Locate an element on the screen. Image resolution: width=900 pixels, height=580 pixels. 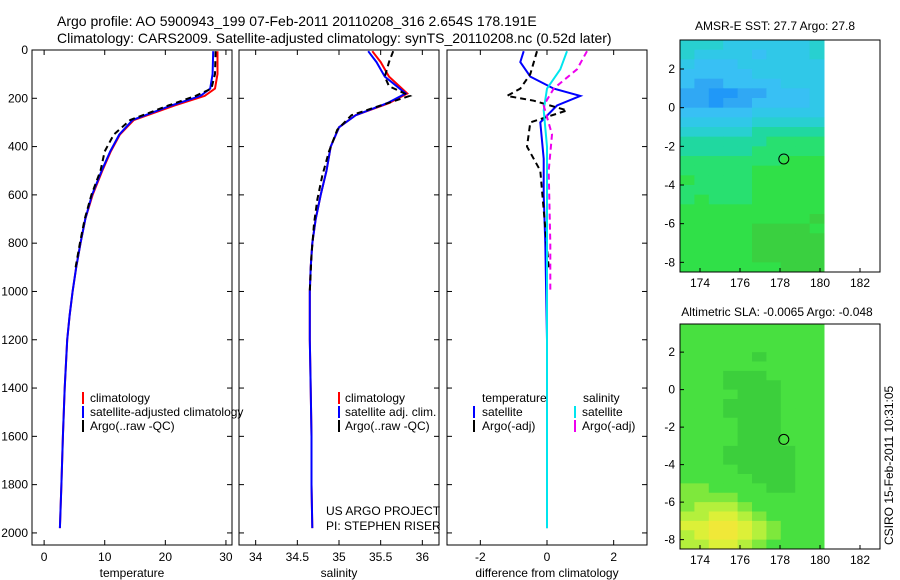
series-line-temperature-argo-adj- is located at coordinates (537, 159).